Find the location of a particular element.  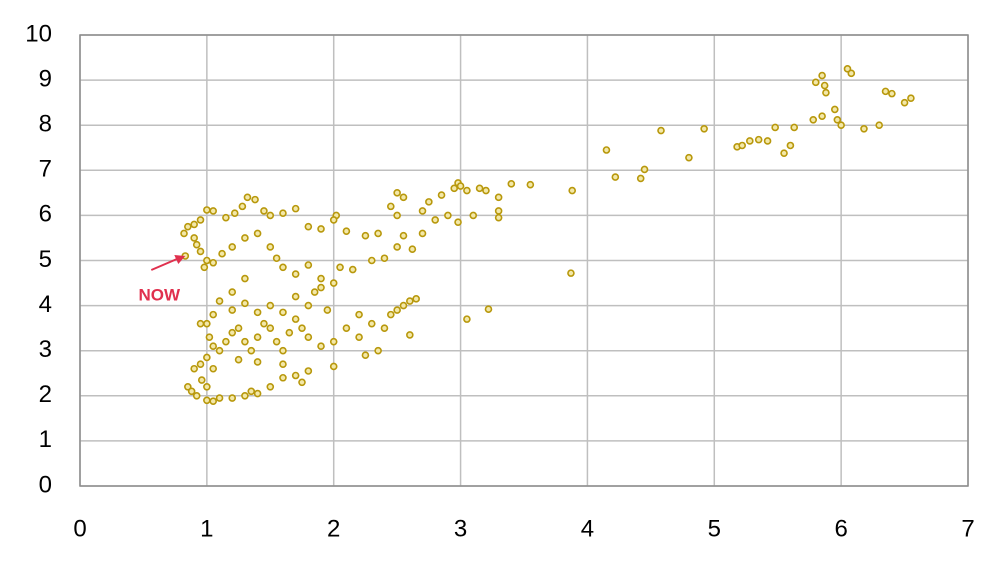

annotation-label: NOW is located at coordinates (160, 294).